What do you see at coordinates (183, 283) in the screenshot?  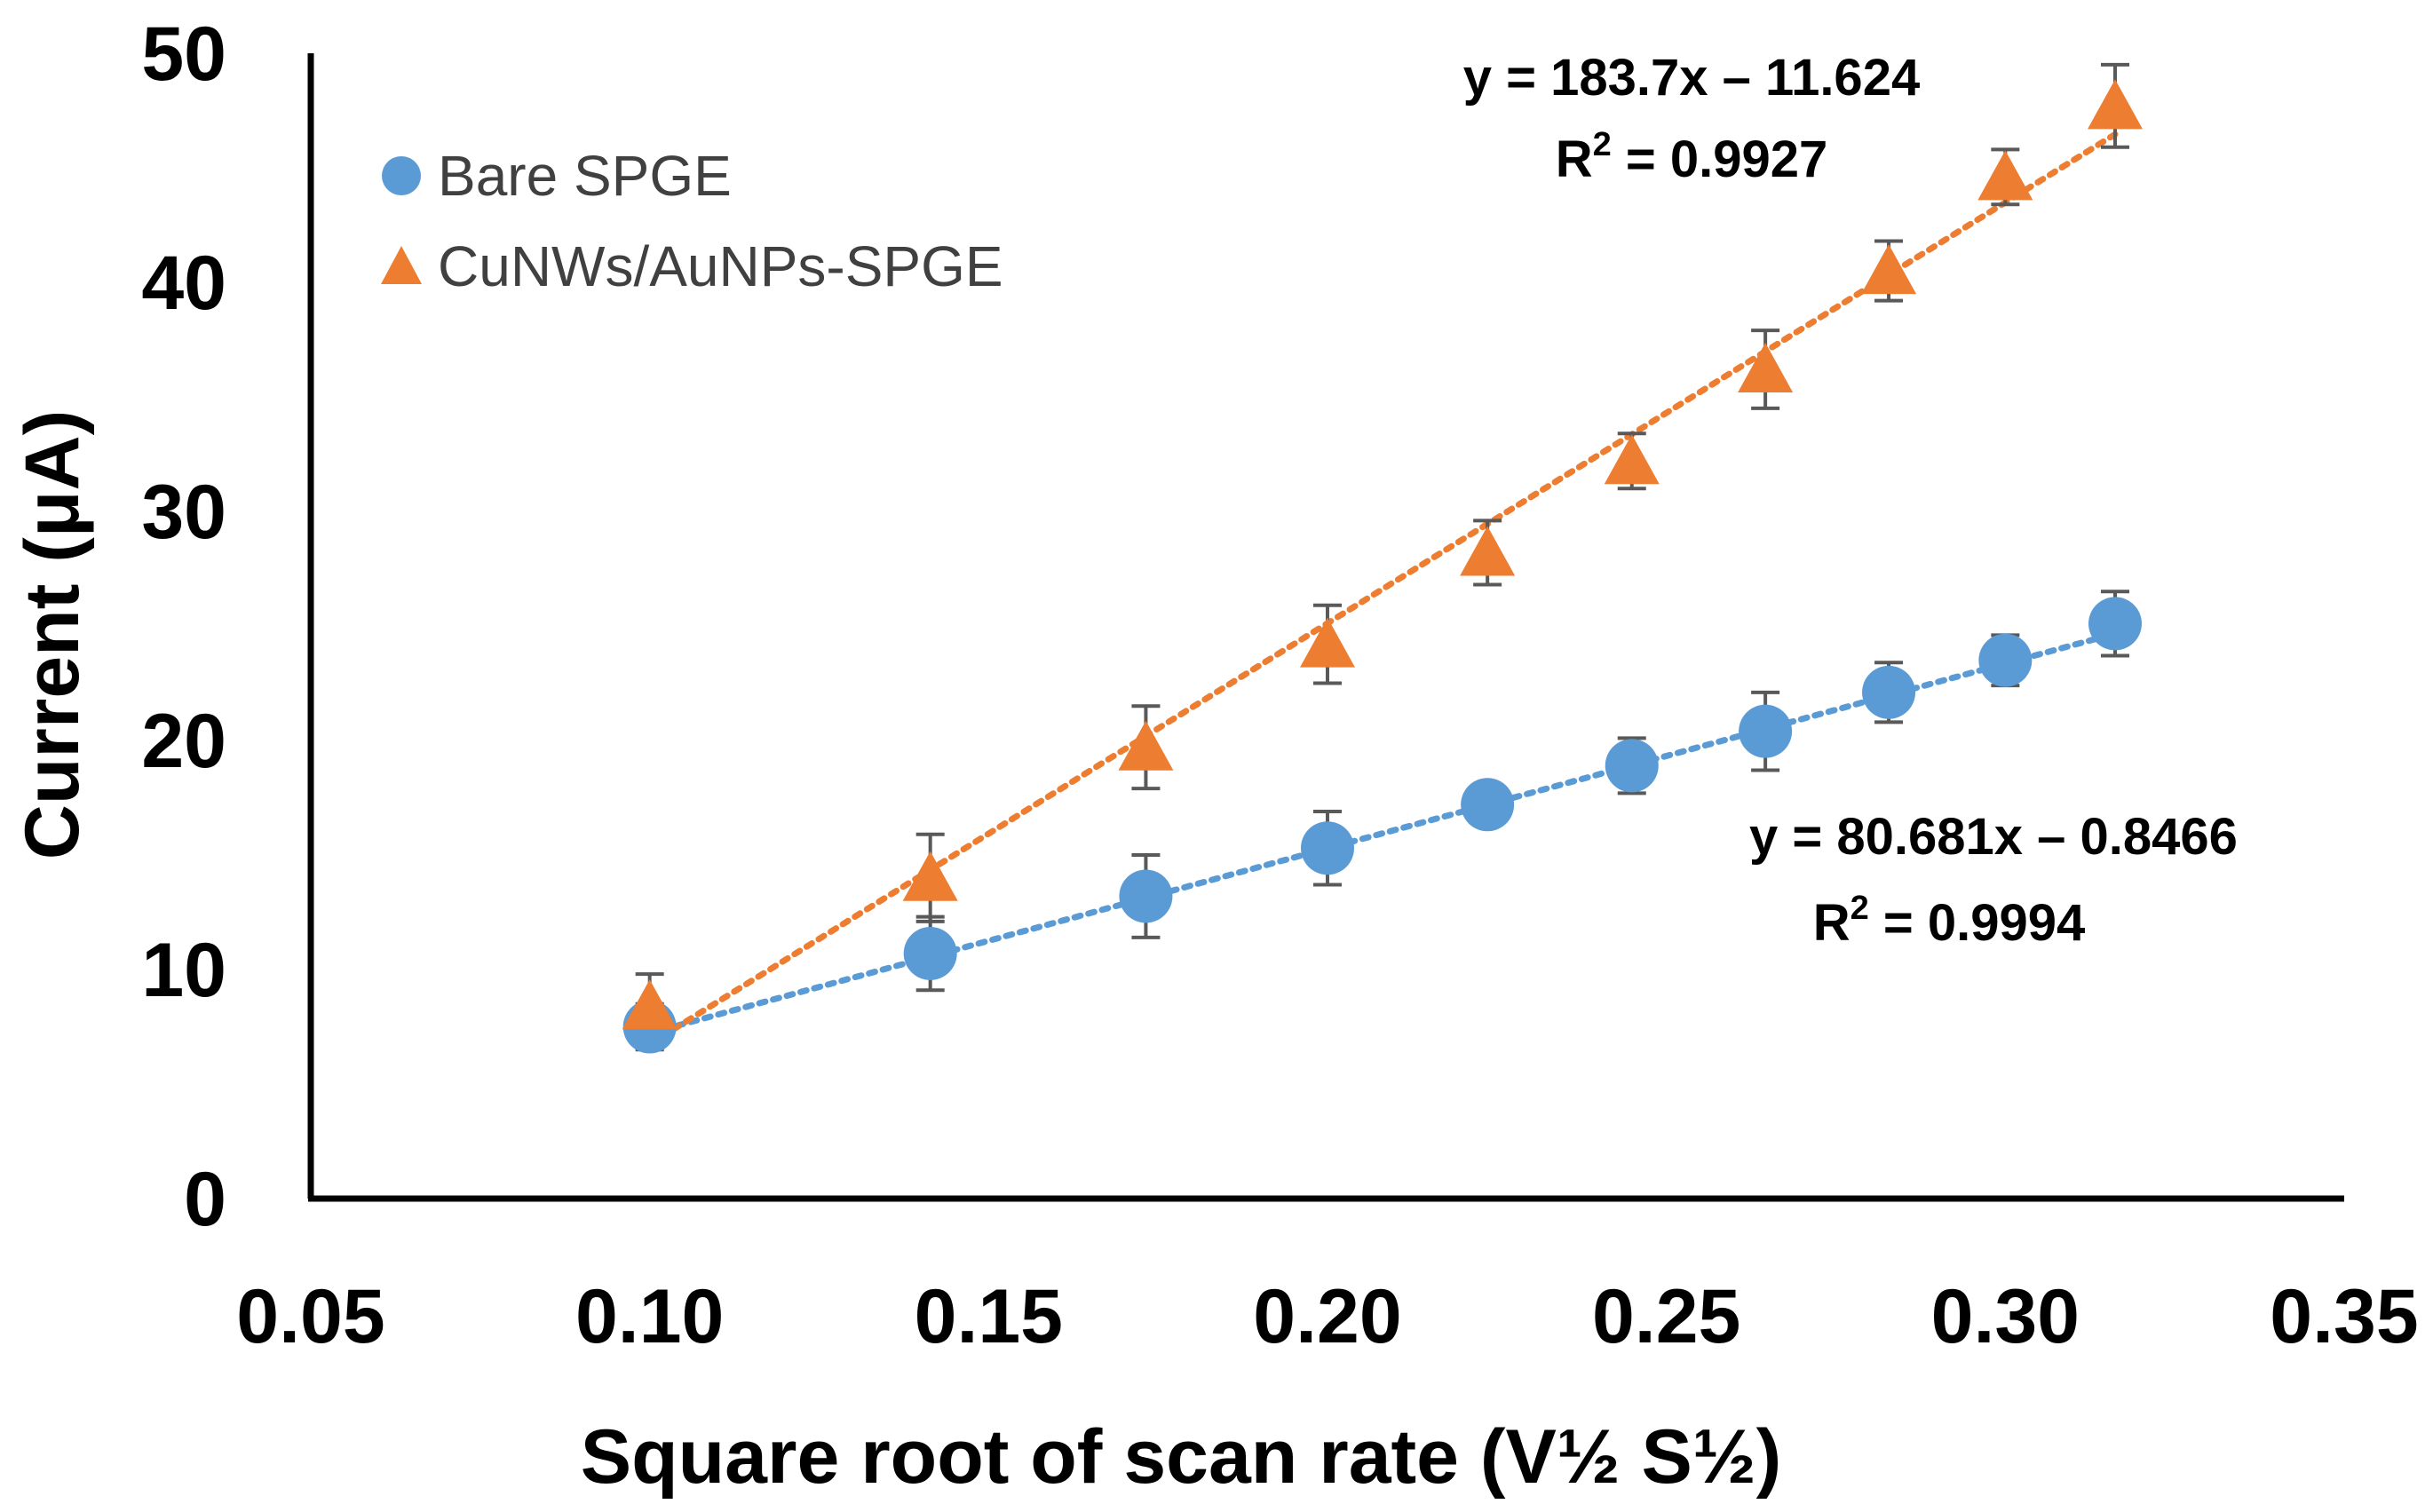 I see `y-tick-label: 40` at bounding box center [183, 283].